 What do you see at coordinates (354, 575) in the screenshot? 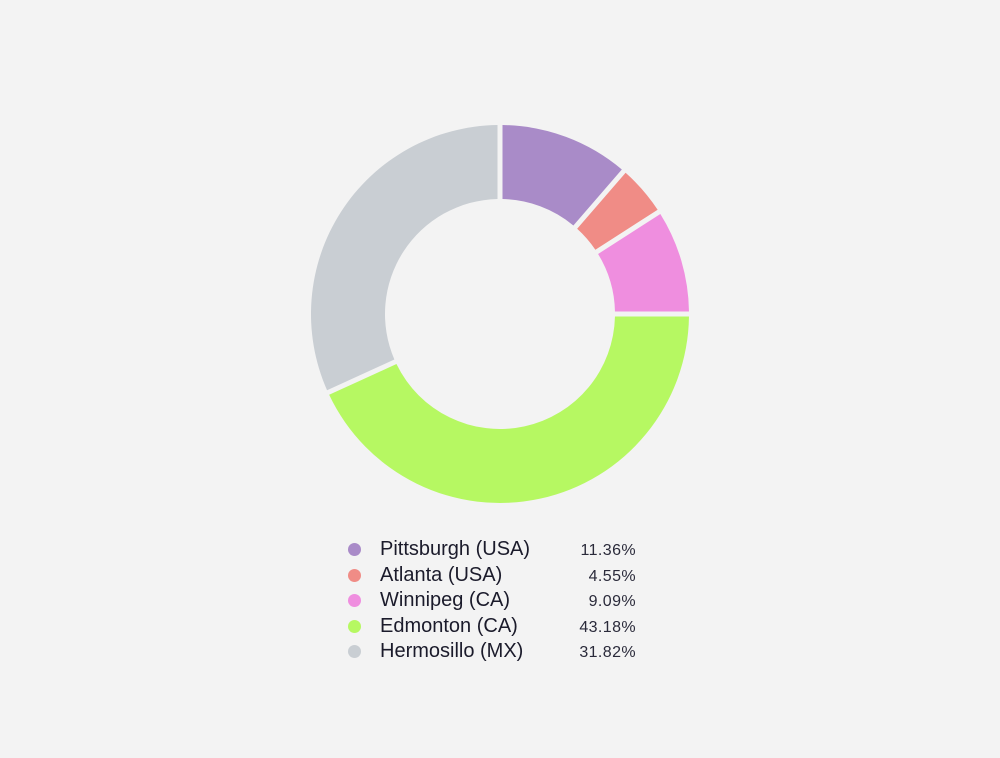
I see `legend-marker-atlanta` at bounding box center [354, 575].